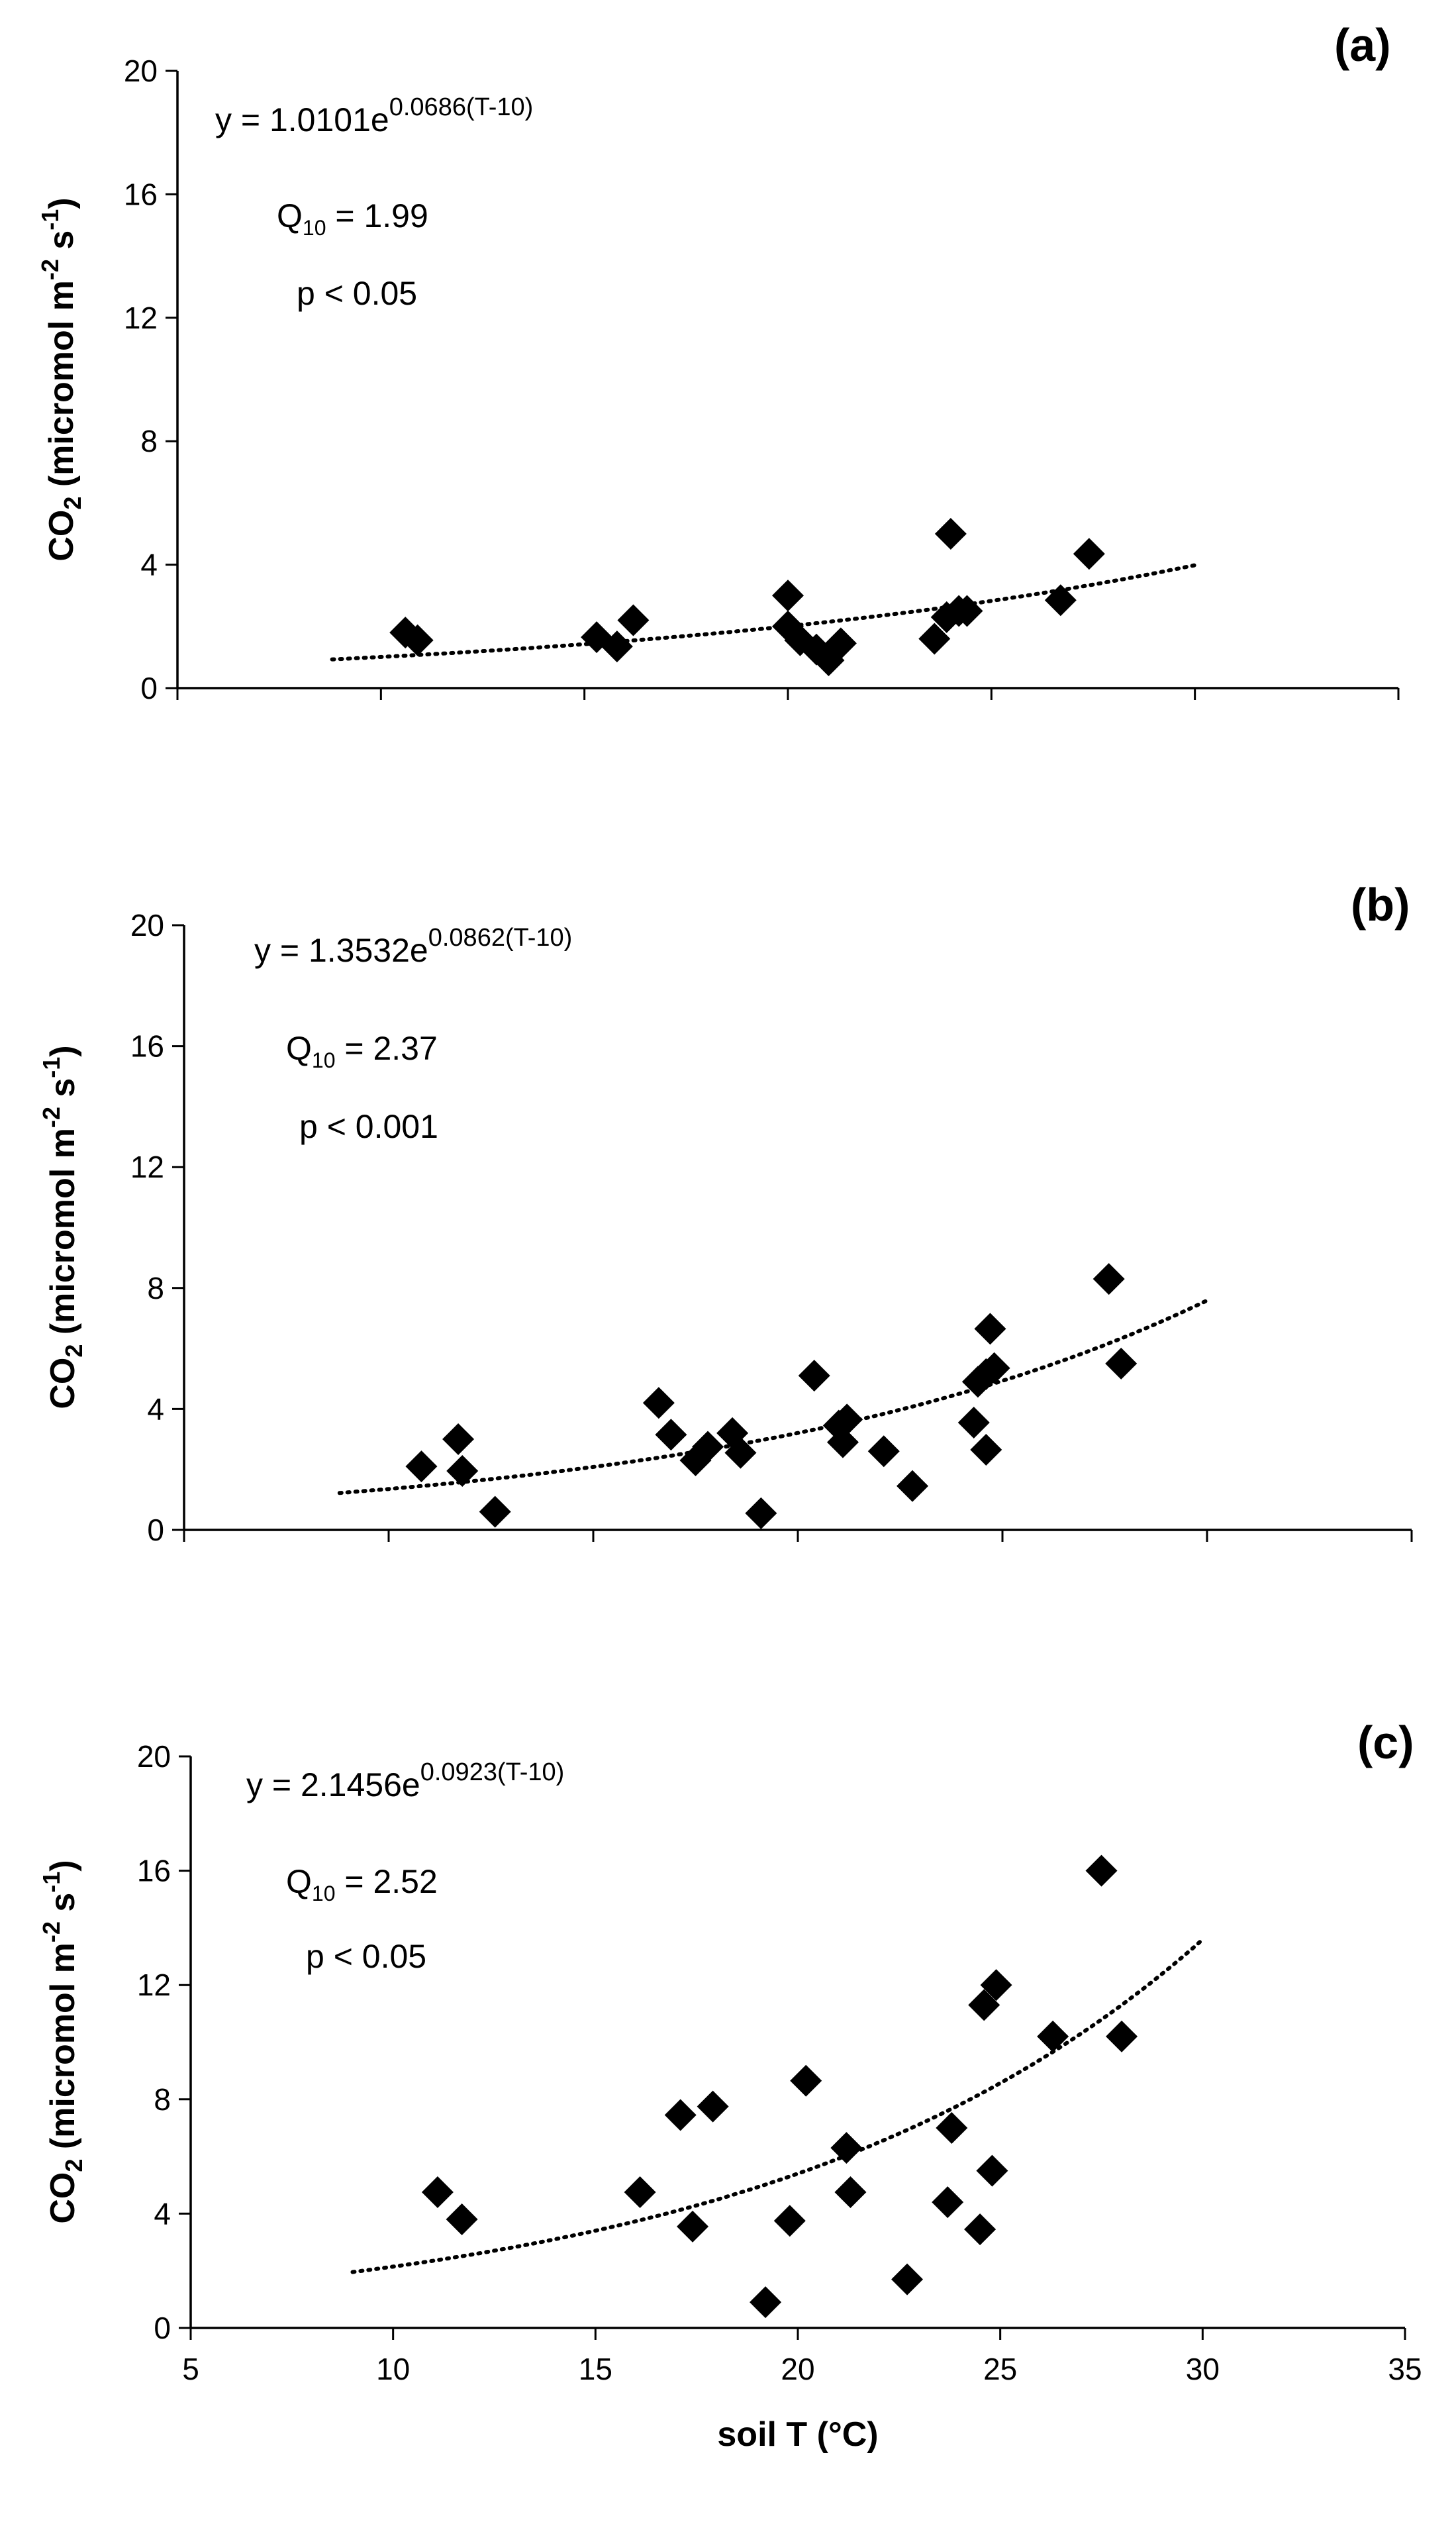  Describe the element at coordinates (1405, 2369) in the screenshot. I see `x-tick-label: 35` at that location.